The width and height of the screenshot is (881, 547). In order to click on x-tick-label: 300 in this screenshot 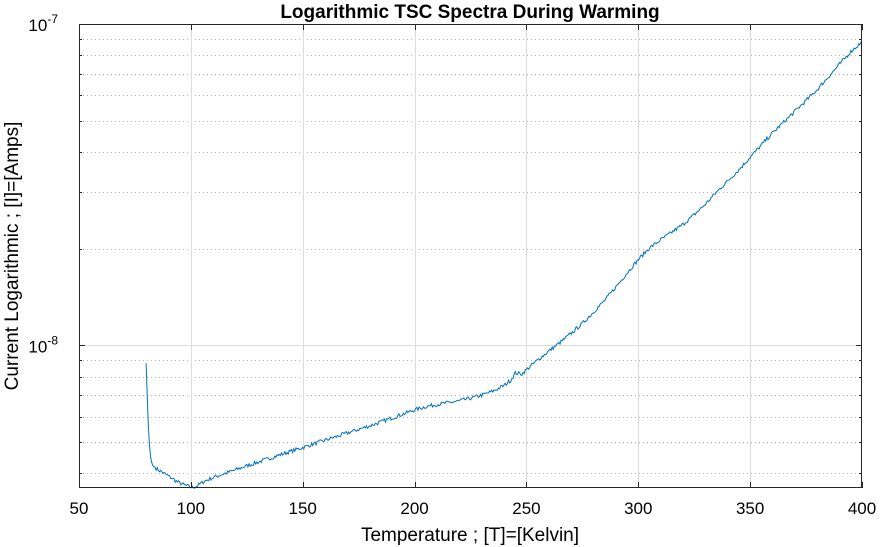, I will do `click(638, 508)`.